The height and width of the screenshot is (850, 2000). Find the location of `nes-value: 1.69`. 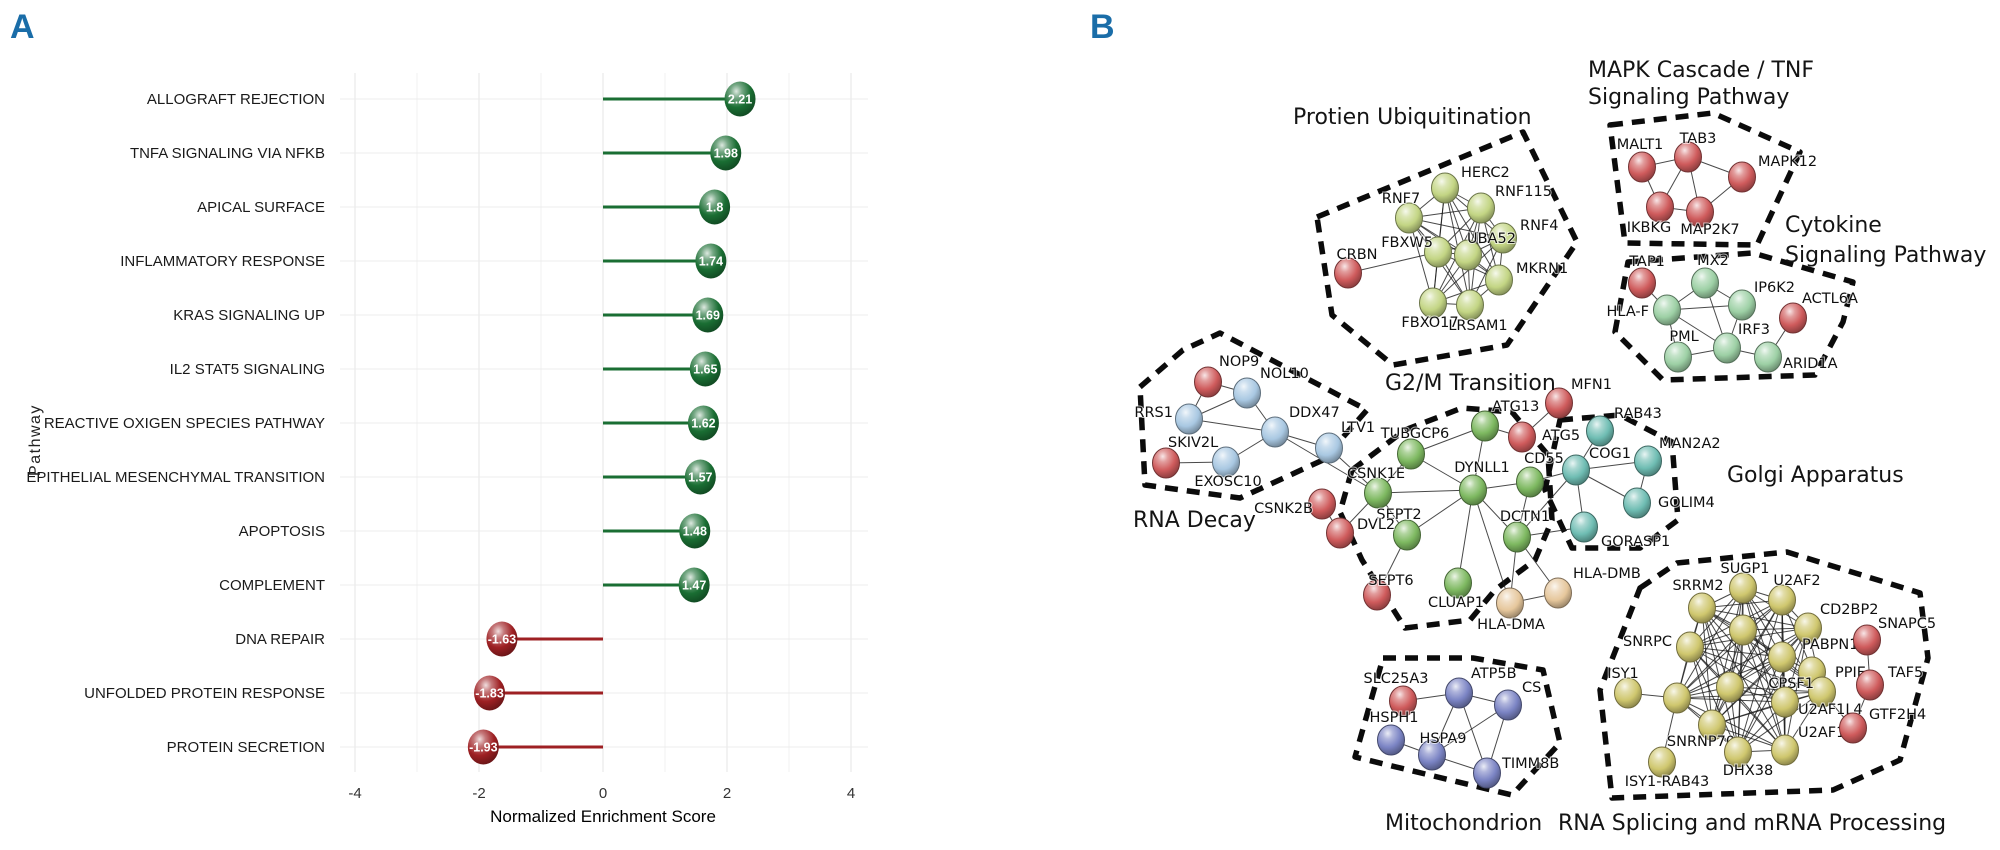

nes-value: 1.69 is located at coordinates (708, 316).